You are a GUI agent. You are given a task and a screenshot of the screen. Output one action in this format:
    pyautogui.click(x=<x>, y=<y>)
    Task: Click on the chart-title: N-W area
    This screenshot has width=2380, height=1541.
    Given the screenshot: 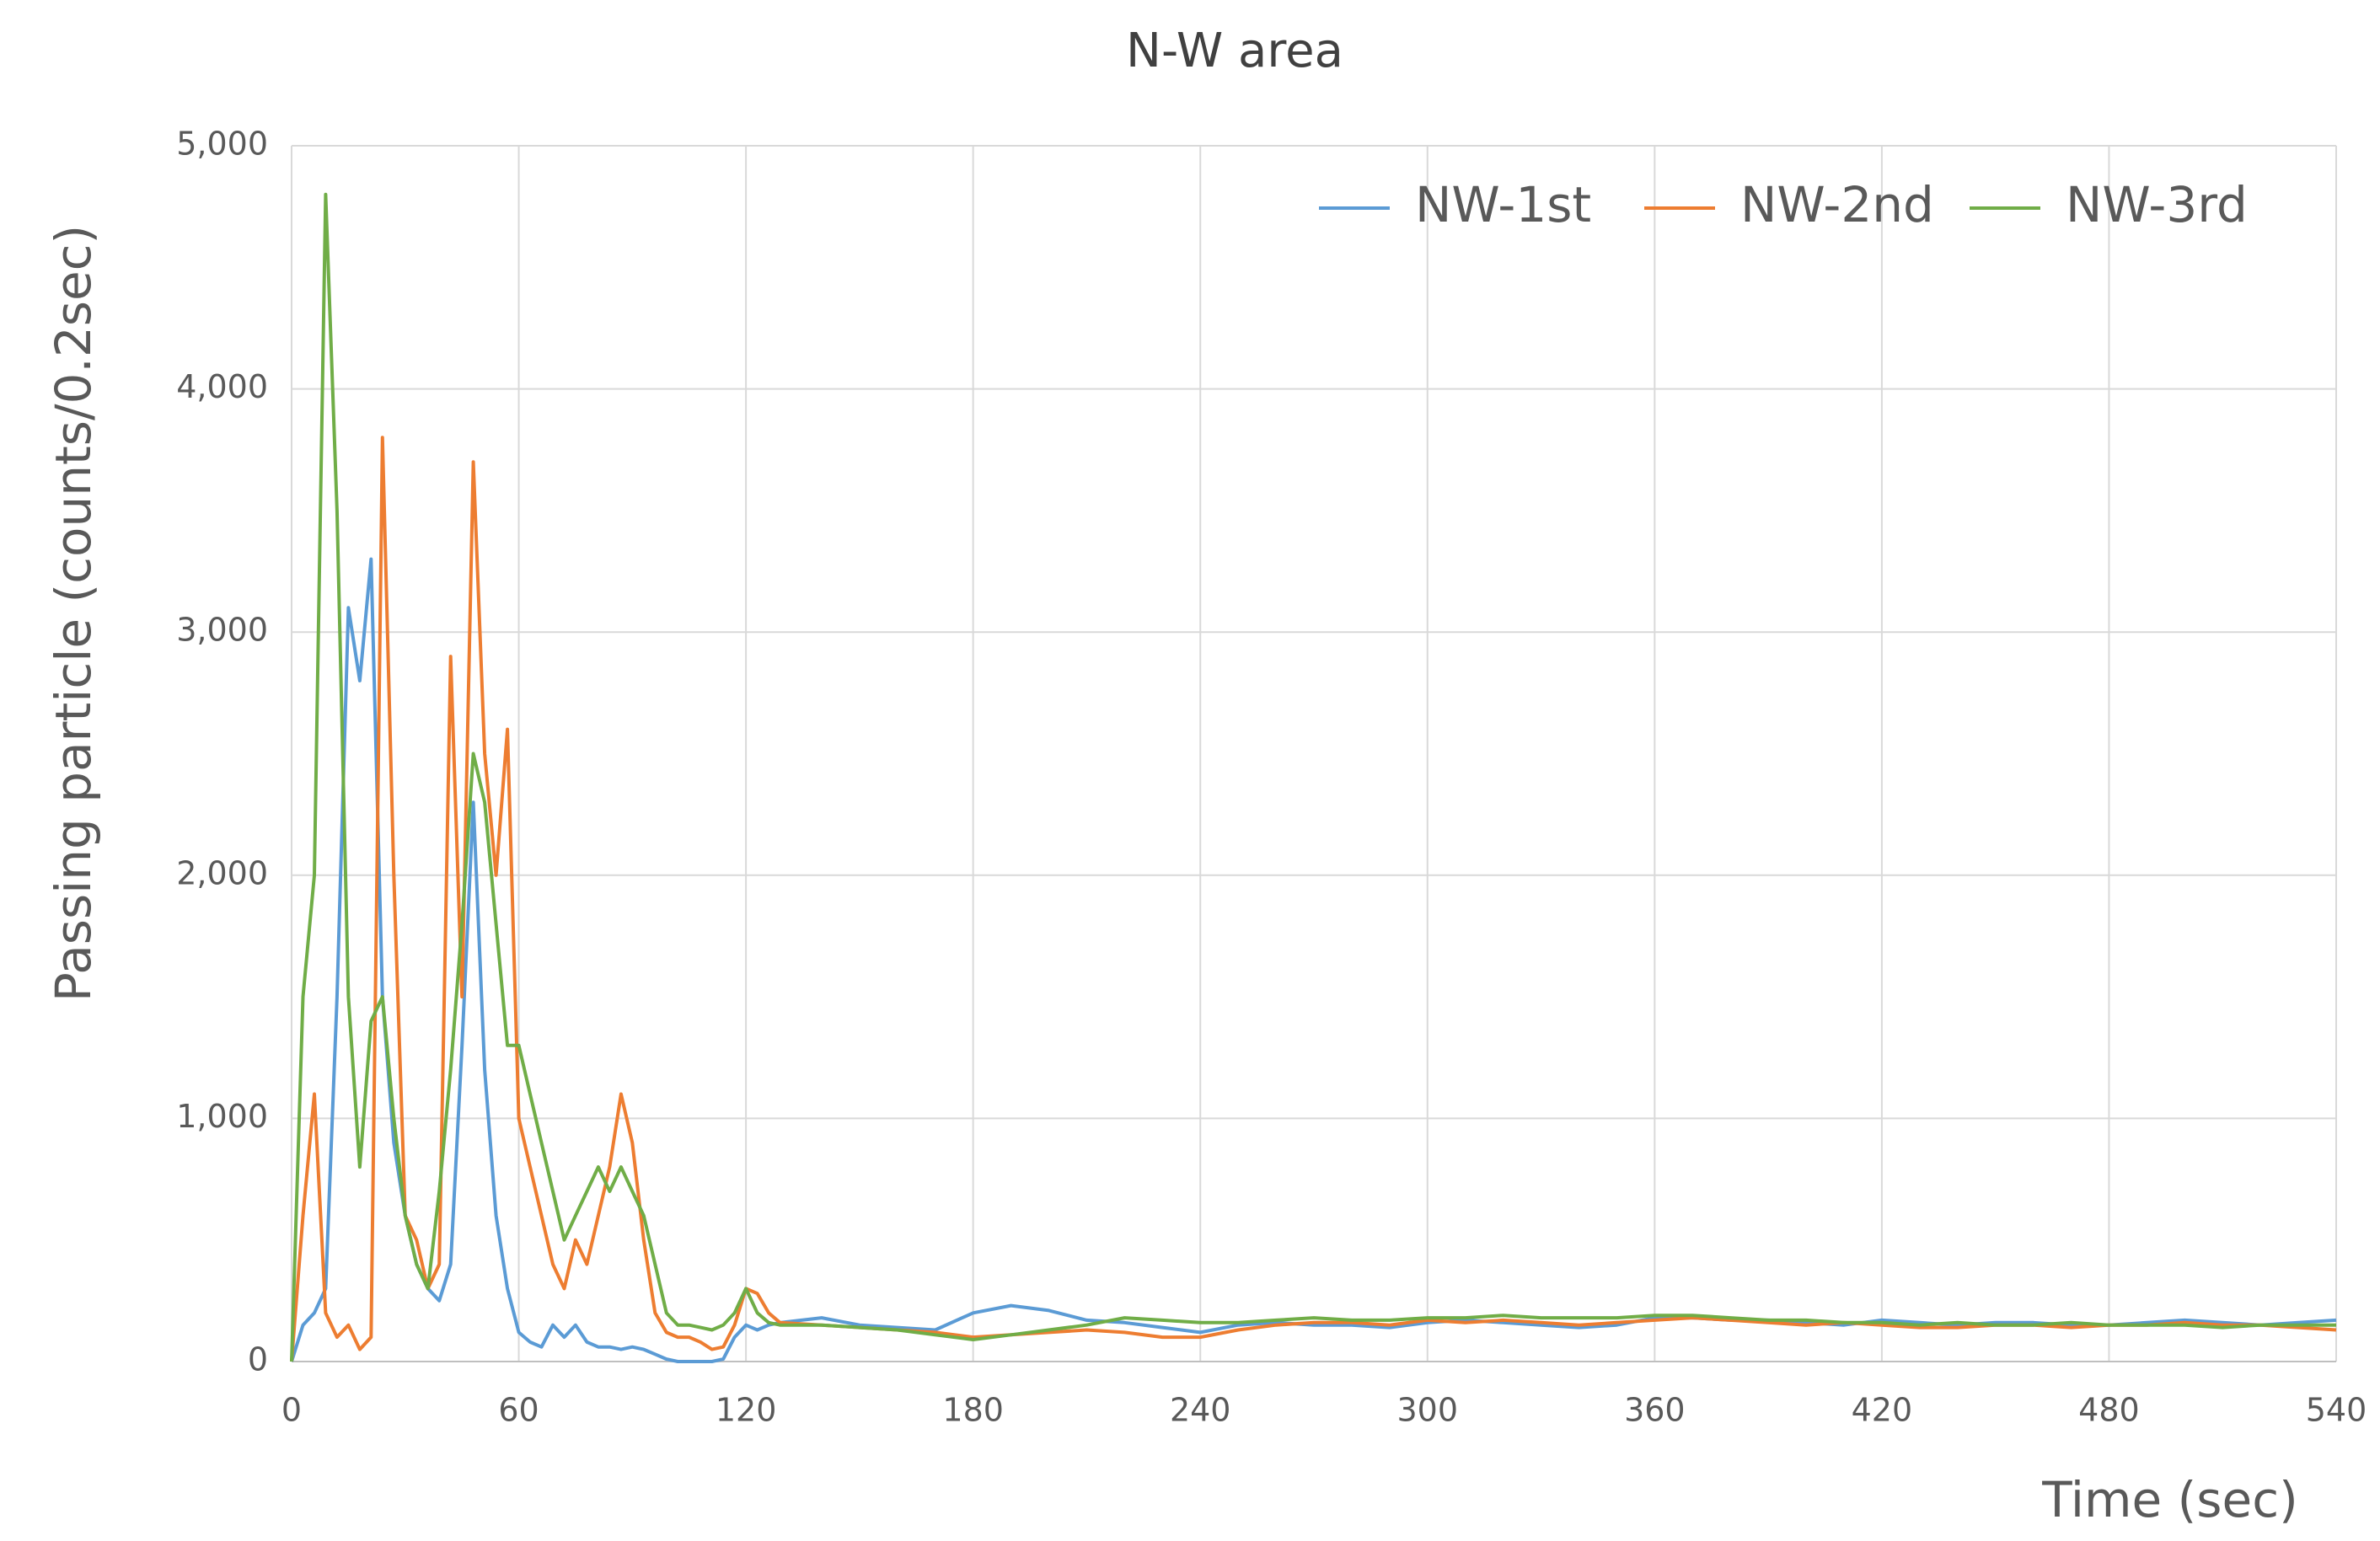 What is the action you would take?
    pyautogui.click(x=1234, y=51)
    